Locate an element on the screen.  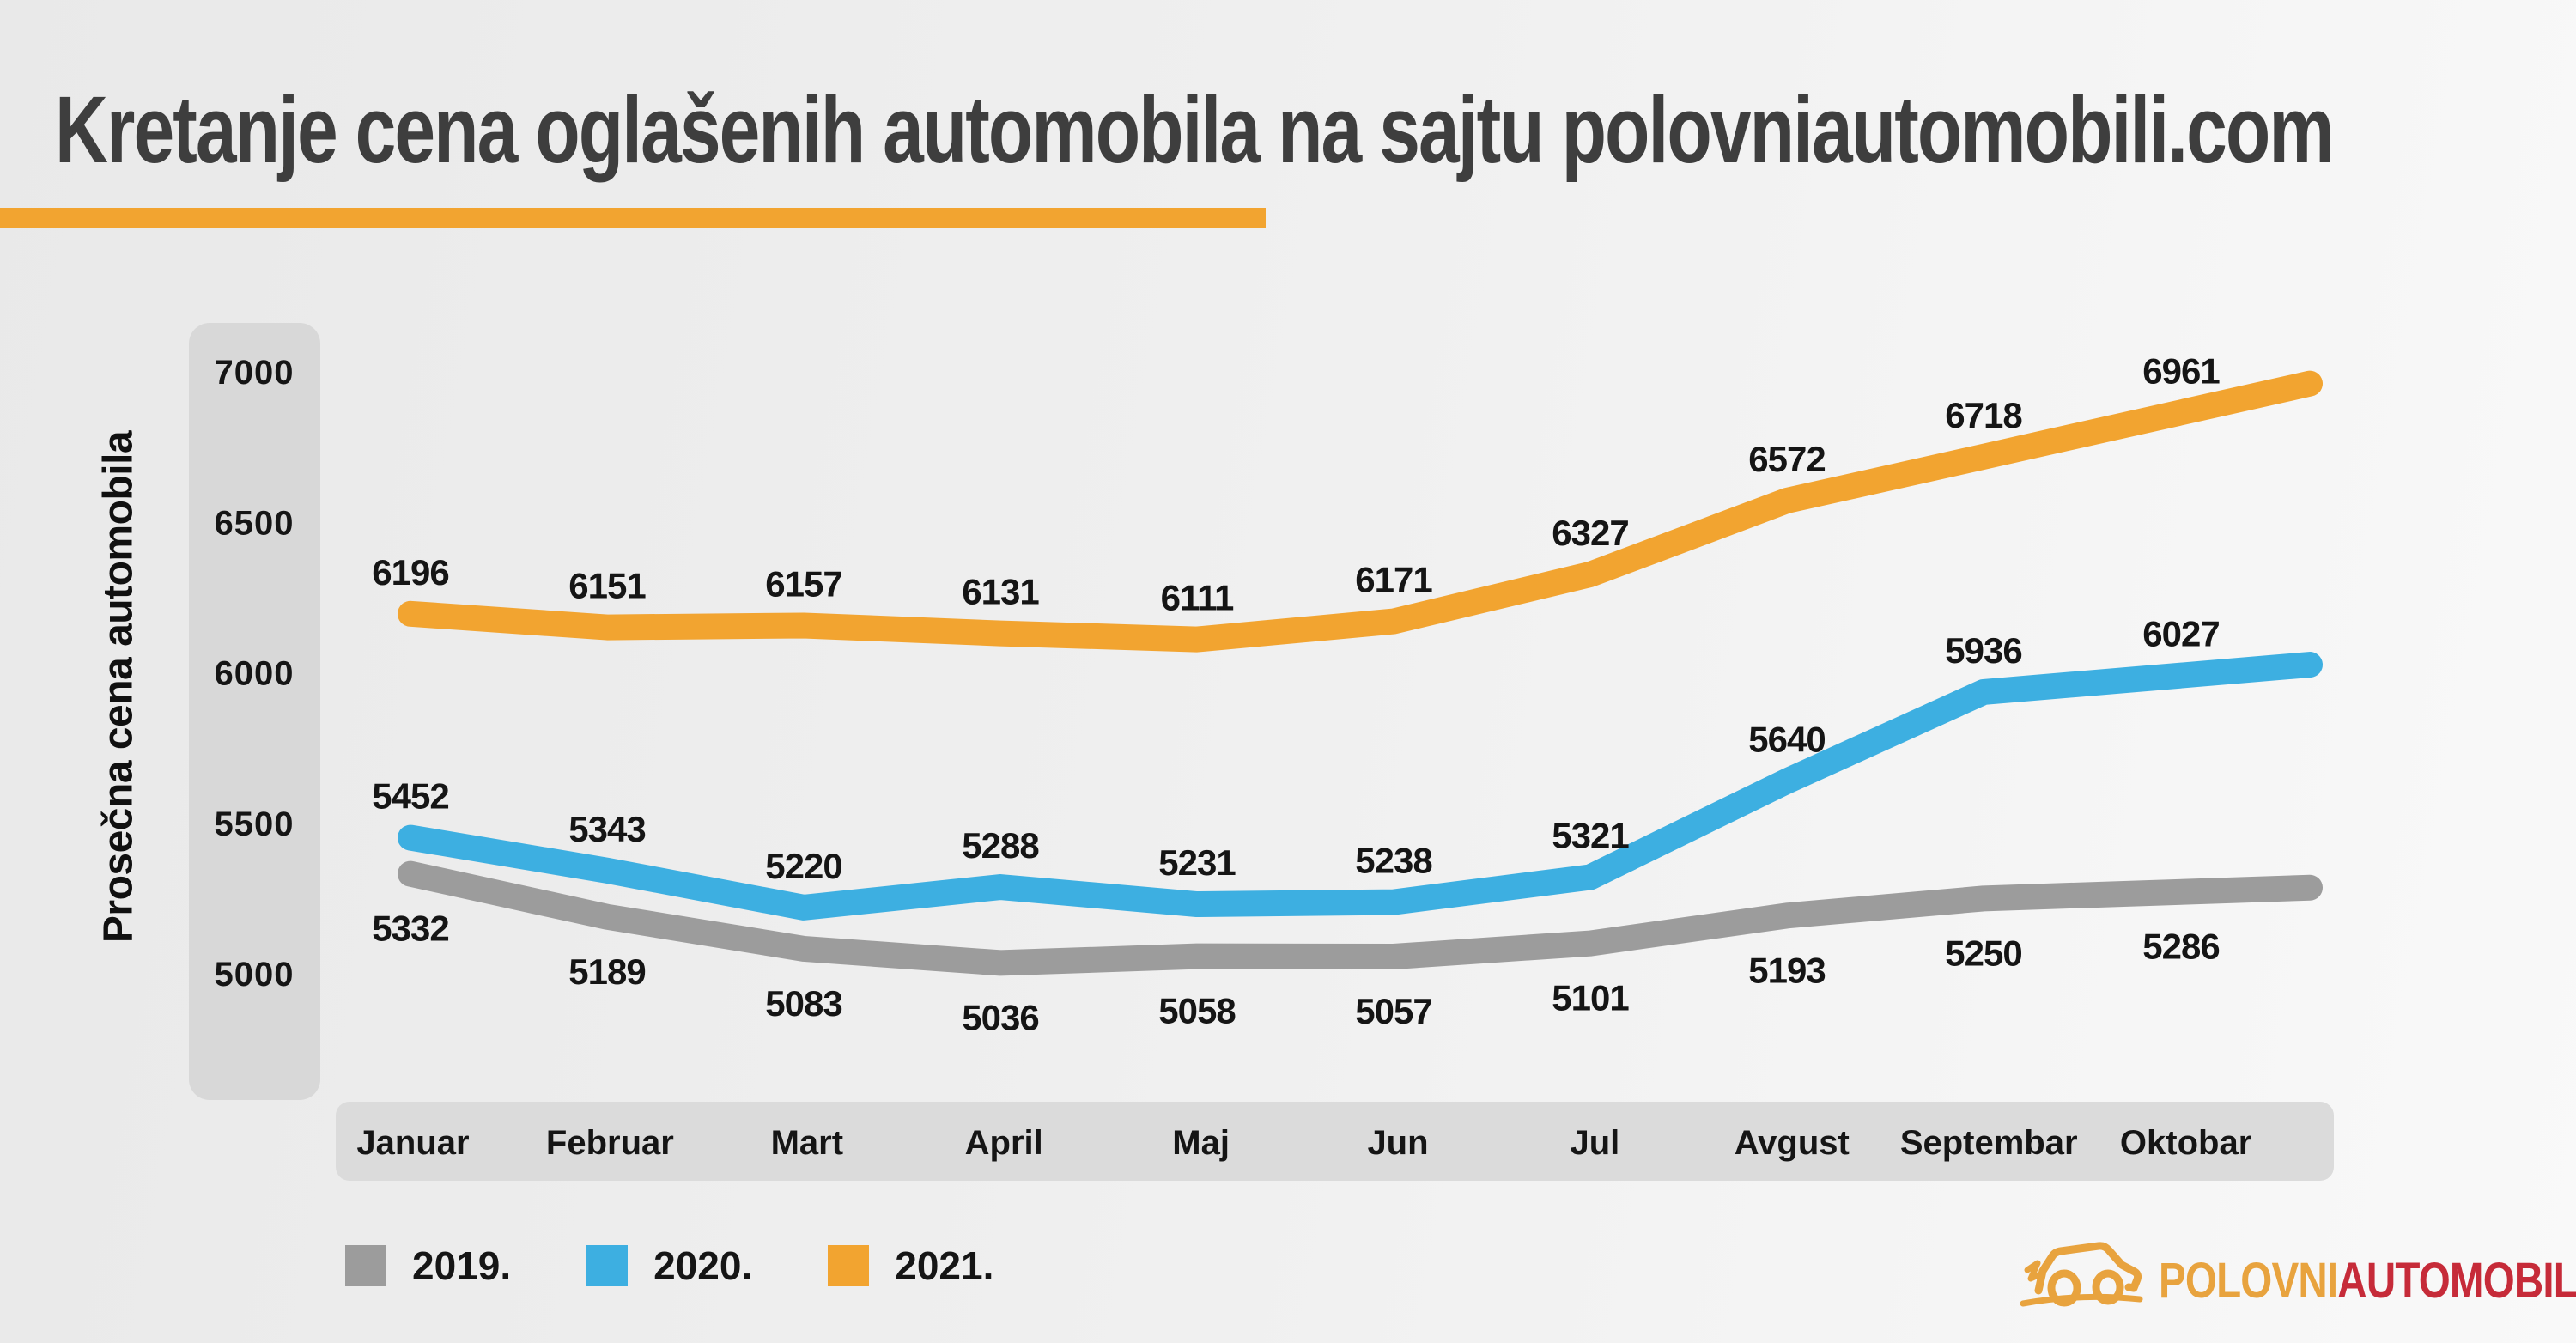
legend-label-2021: 2021. is located at coordinates (944, 1265).